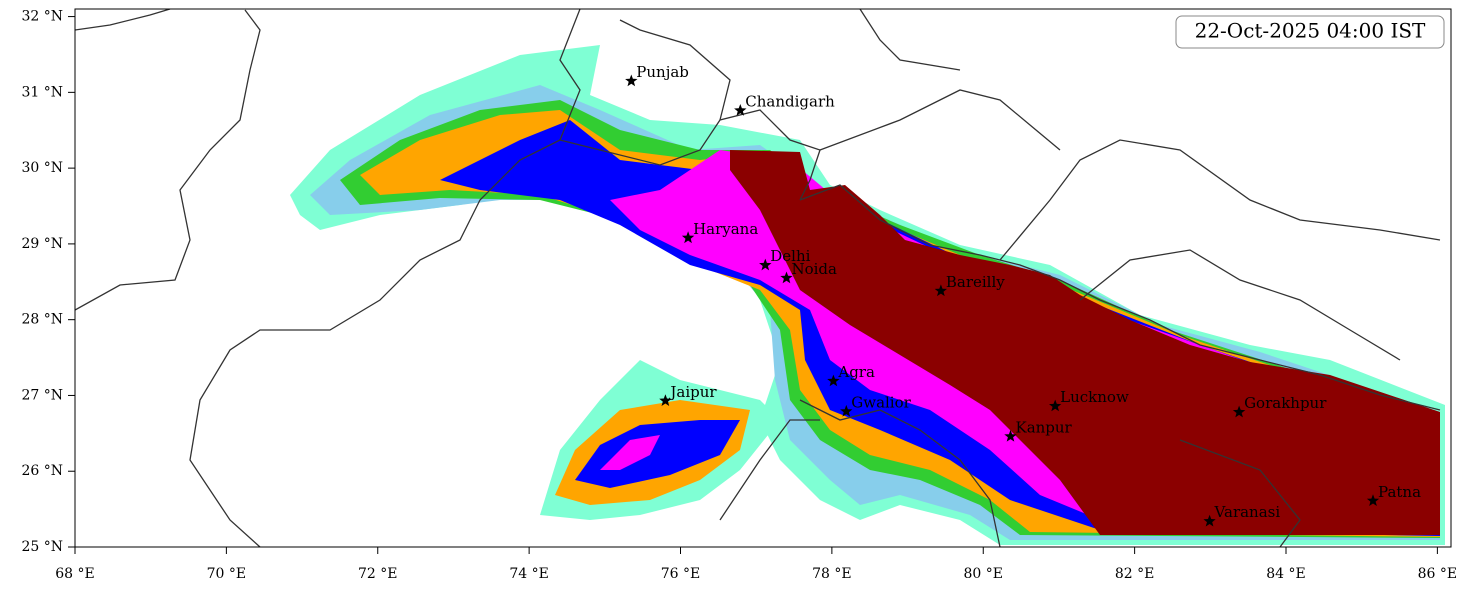 The image size is (1471, 591). Describe the element at coordinates (1285, 574) in the screenshot. I see `x-tick-label: 84 °E` at that location.